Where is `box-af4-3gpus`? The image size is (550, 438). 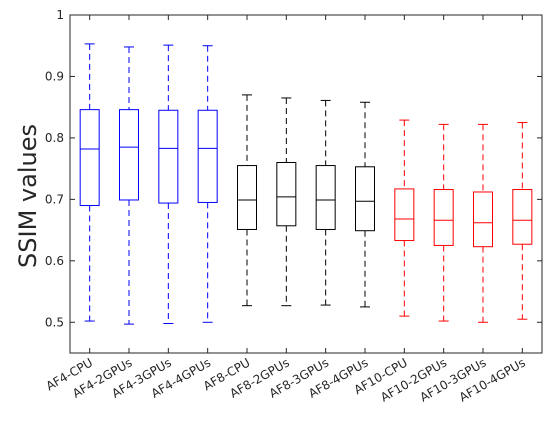 box-af4-3gpus is located at coordinates (168, 184).